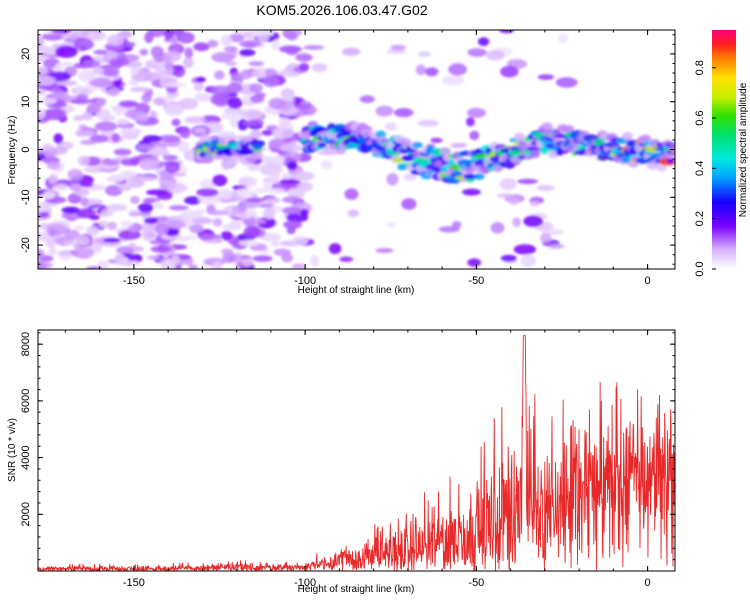  I want to click on snr-ytick-label: 4000, so click(26, 457).